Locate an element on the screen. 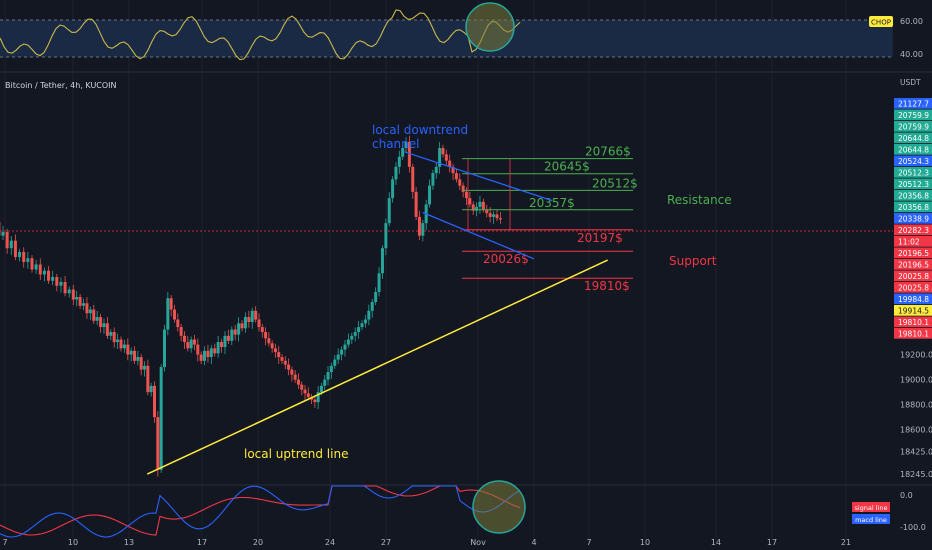 Image resolution: width=932 pixels, height=550 pixels. chop-badge is located at coordinates (881, 21).